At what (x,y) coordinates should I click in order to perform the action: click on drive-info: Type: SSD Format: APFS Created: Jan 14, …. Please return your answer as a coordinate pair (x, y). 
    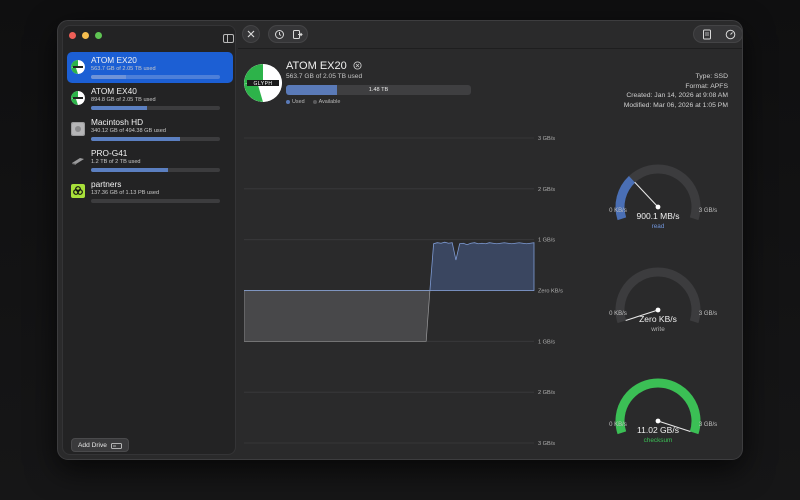
    Looking at the image, I should click on (676, 91).